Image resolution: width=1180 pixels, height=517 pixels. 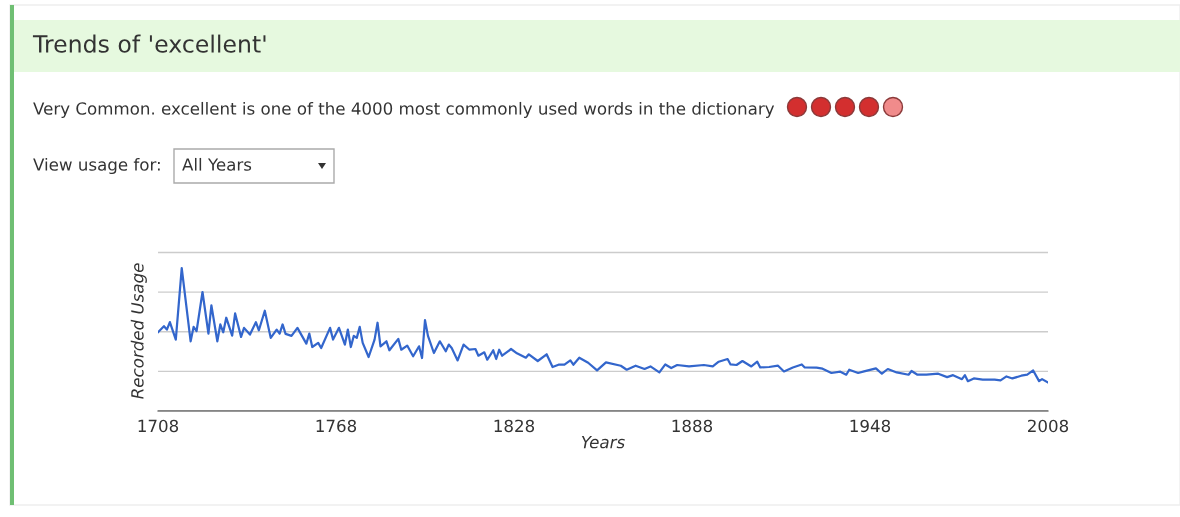 I want to click on text: All Years, so click(x=217, y=164).